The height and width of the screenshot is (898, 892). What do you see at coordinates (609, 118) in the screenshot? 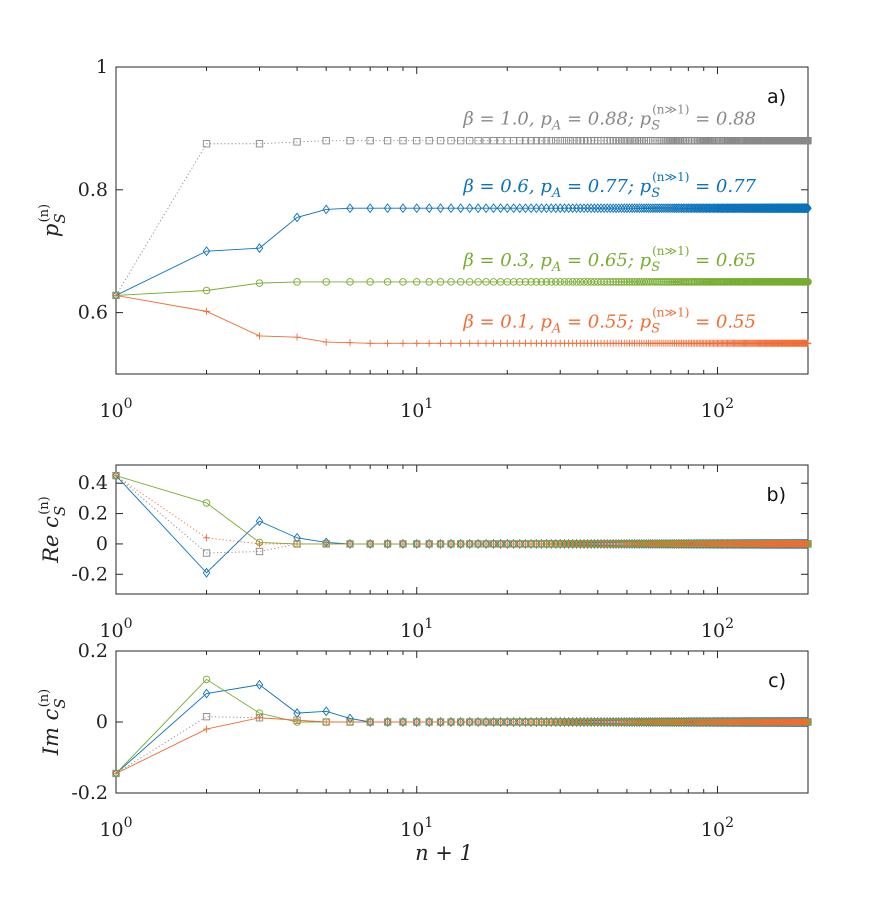
I see `series-annotation: β = 1.0, pA = 0.88; pS(n≫1) = 0.88` at bounding box center [609, 118].